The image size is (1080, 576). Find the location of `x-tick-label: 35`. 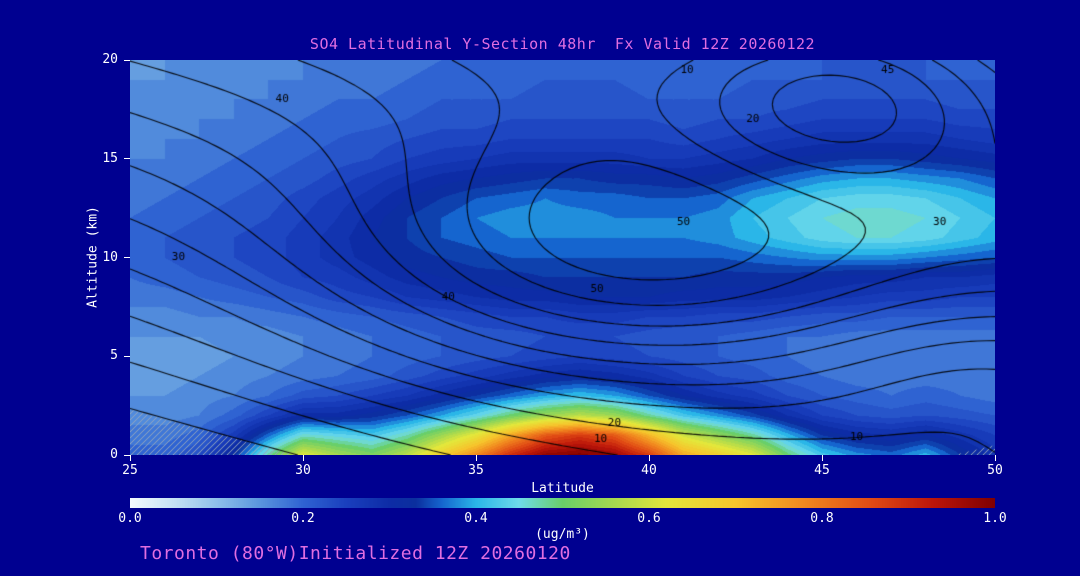

x-tick-label: 35 is located at coordinates (476, 470).